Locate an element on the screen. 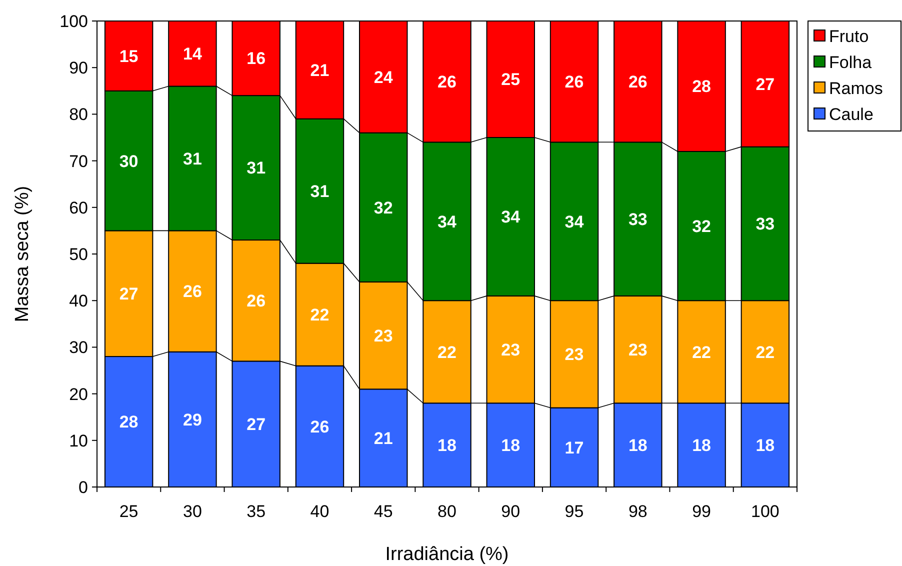  y-tick-label: 100 is located at coordinates (74, 21).